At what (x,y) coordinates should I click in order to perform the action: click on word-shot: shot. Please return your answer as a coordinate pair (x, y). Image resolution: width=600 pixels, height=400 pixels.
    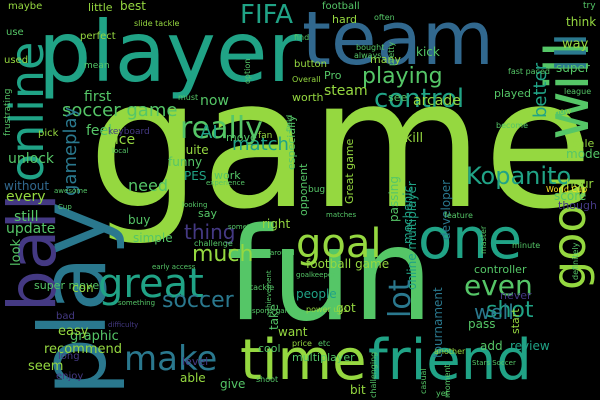
    Looking at the image, I should click on (510, 310).